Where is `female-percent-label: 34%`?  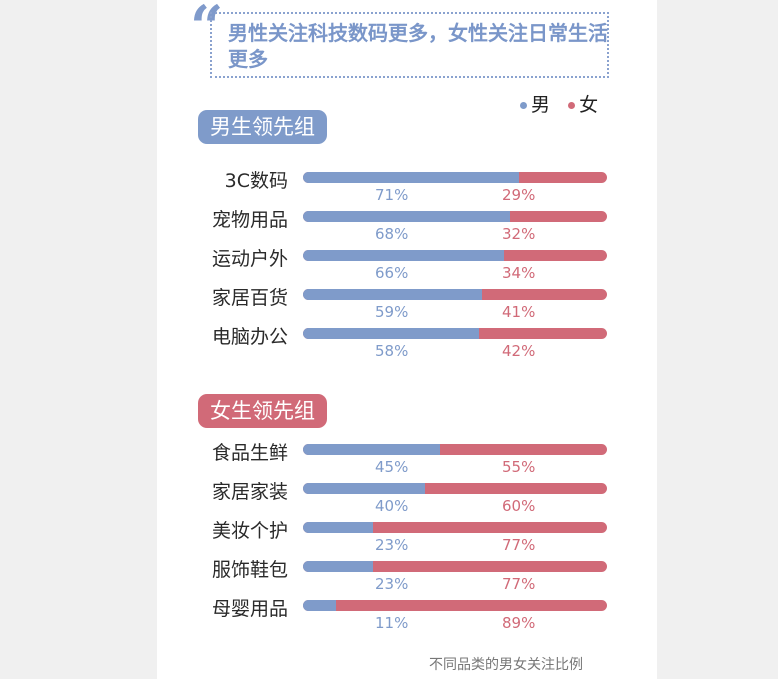 female-percent-label: 34% is located at coordinates (519, 273).